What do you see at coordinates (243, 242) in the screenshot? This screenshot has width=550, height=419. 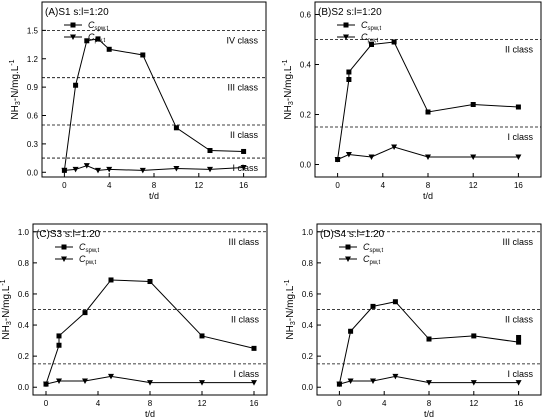 I see `threshold-label: III class` at bounding box center [243, 242].